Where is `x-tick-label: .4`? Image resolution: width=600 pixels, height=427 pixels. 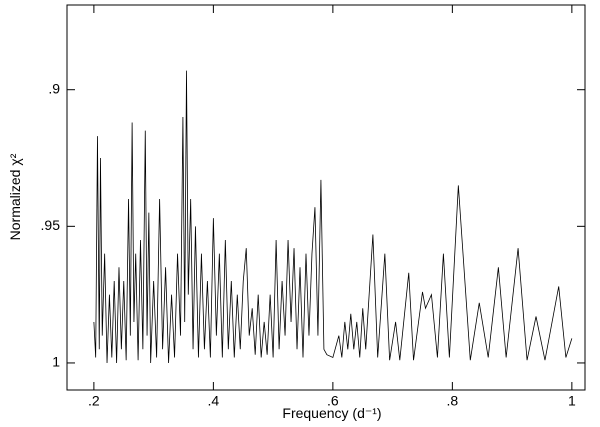 x-tick-label: .4 is located at coordinates (214, 401).